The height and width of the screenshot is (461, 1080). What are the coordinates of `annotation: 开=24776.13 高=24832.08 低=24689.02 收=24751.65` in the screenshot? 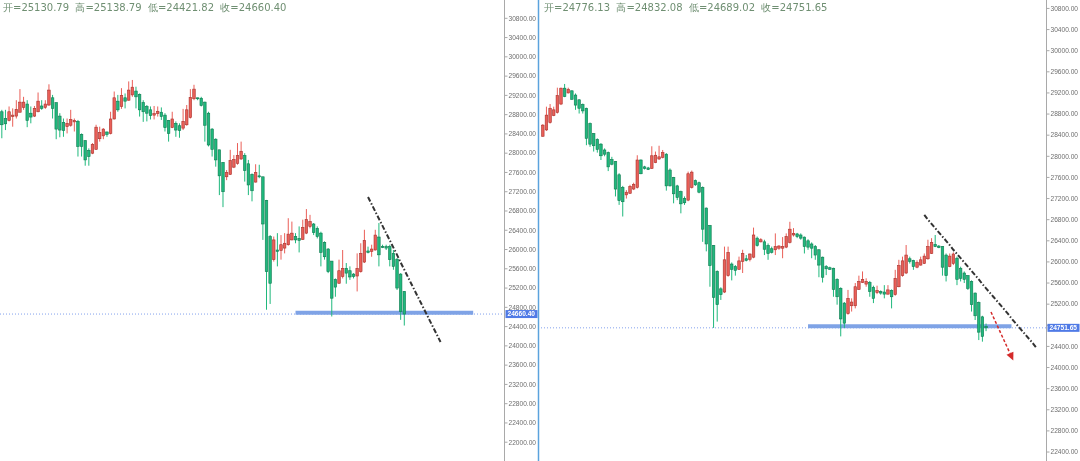 It's located at (686, 7).